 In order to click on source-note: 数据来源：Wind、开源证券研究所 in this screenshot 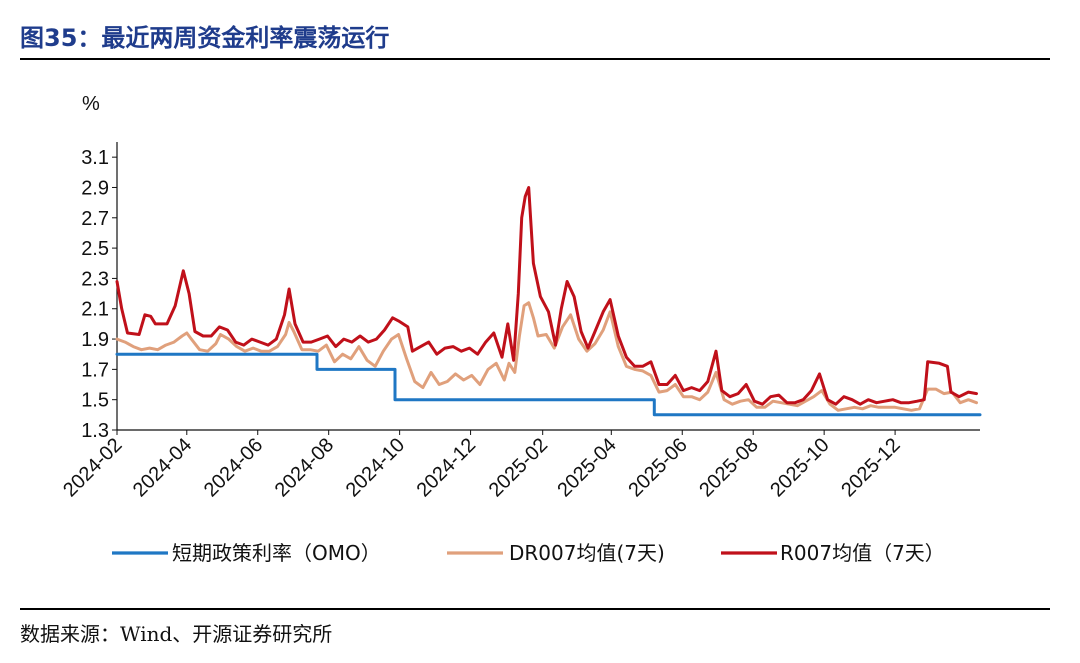, I will do `click(176, 634)`.